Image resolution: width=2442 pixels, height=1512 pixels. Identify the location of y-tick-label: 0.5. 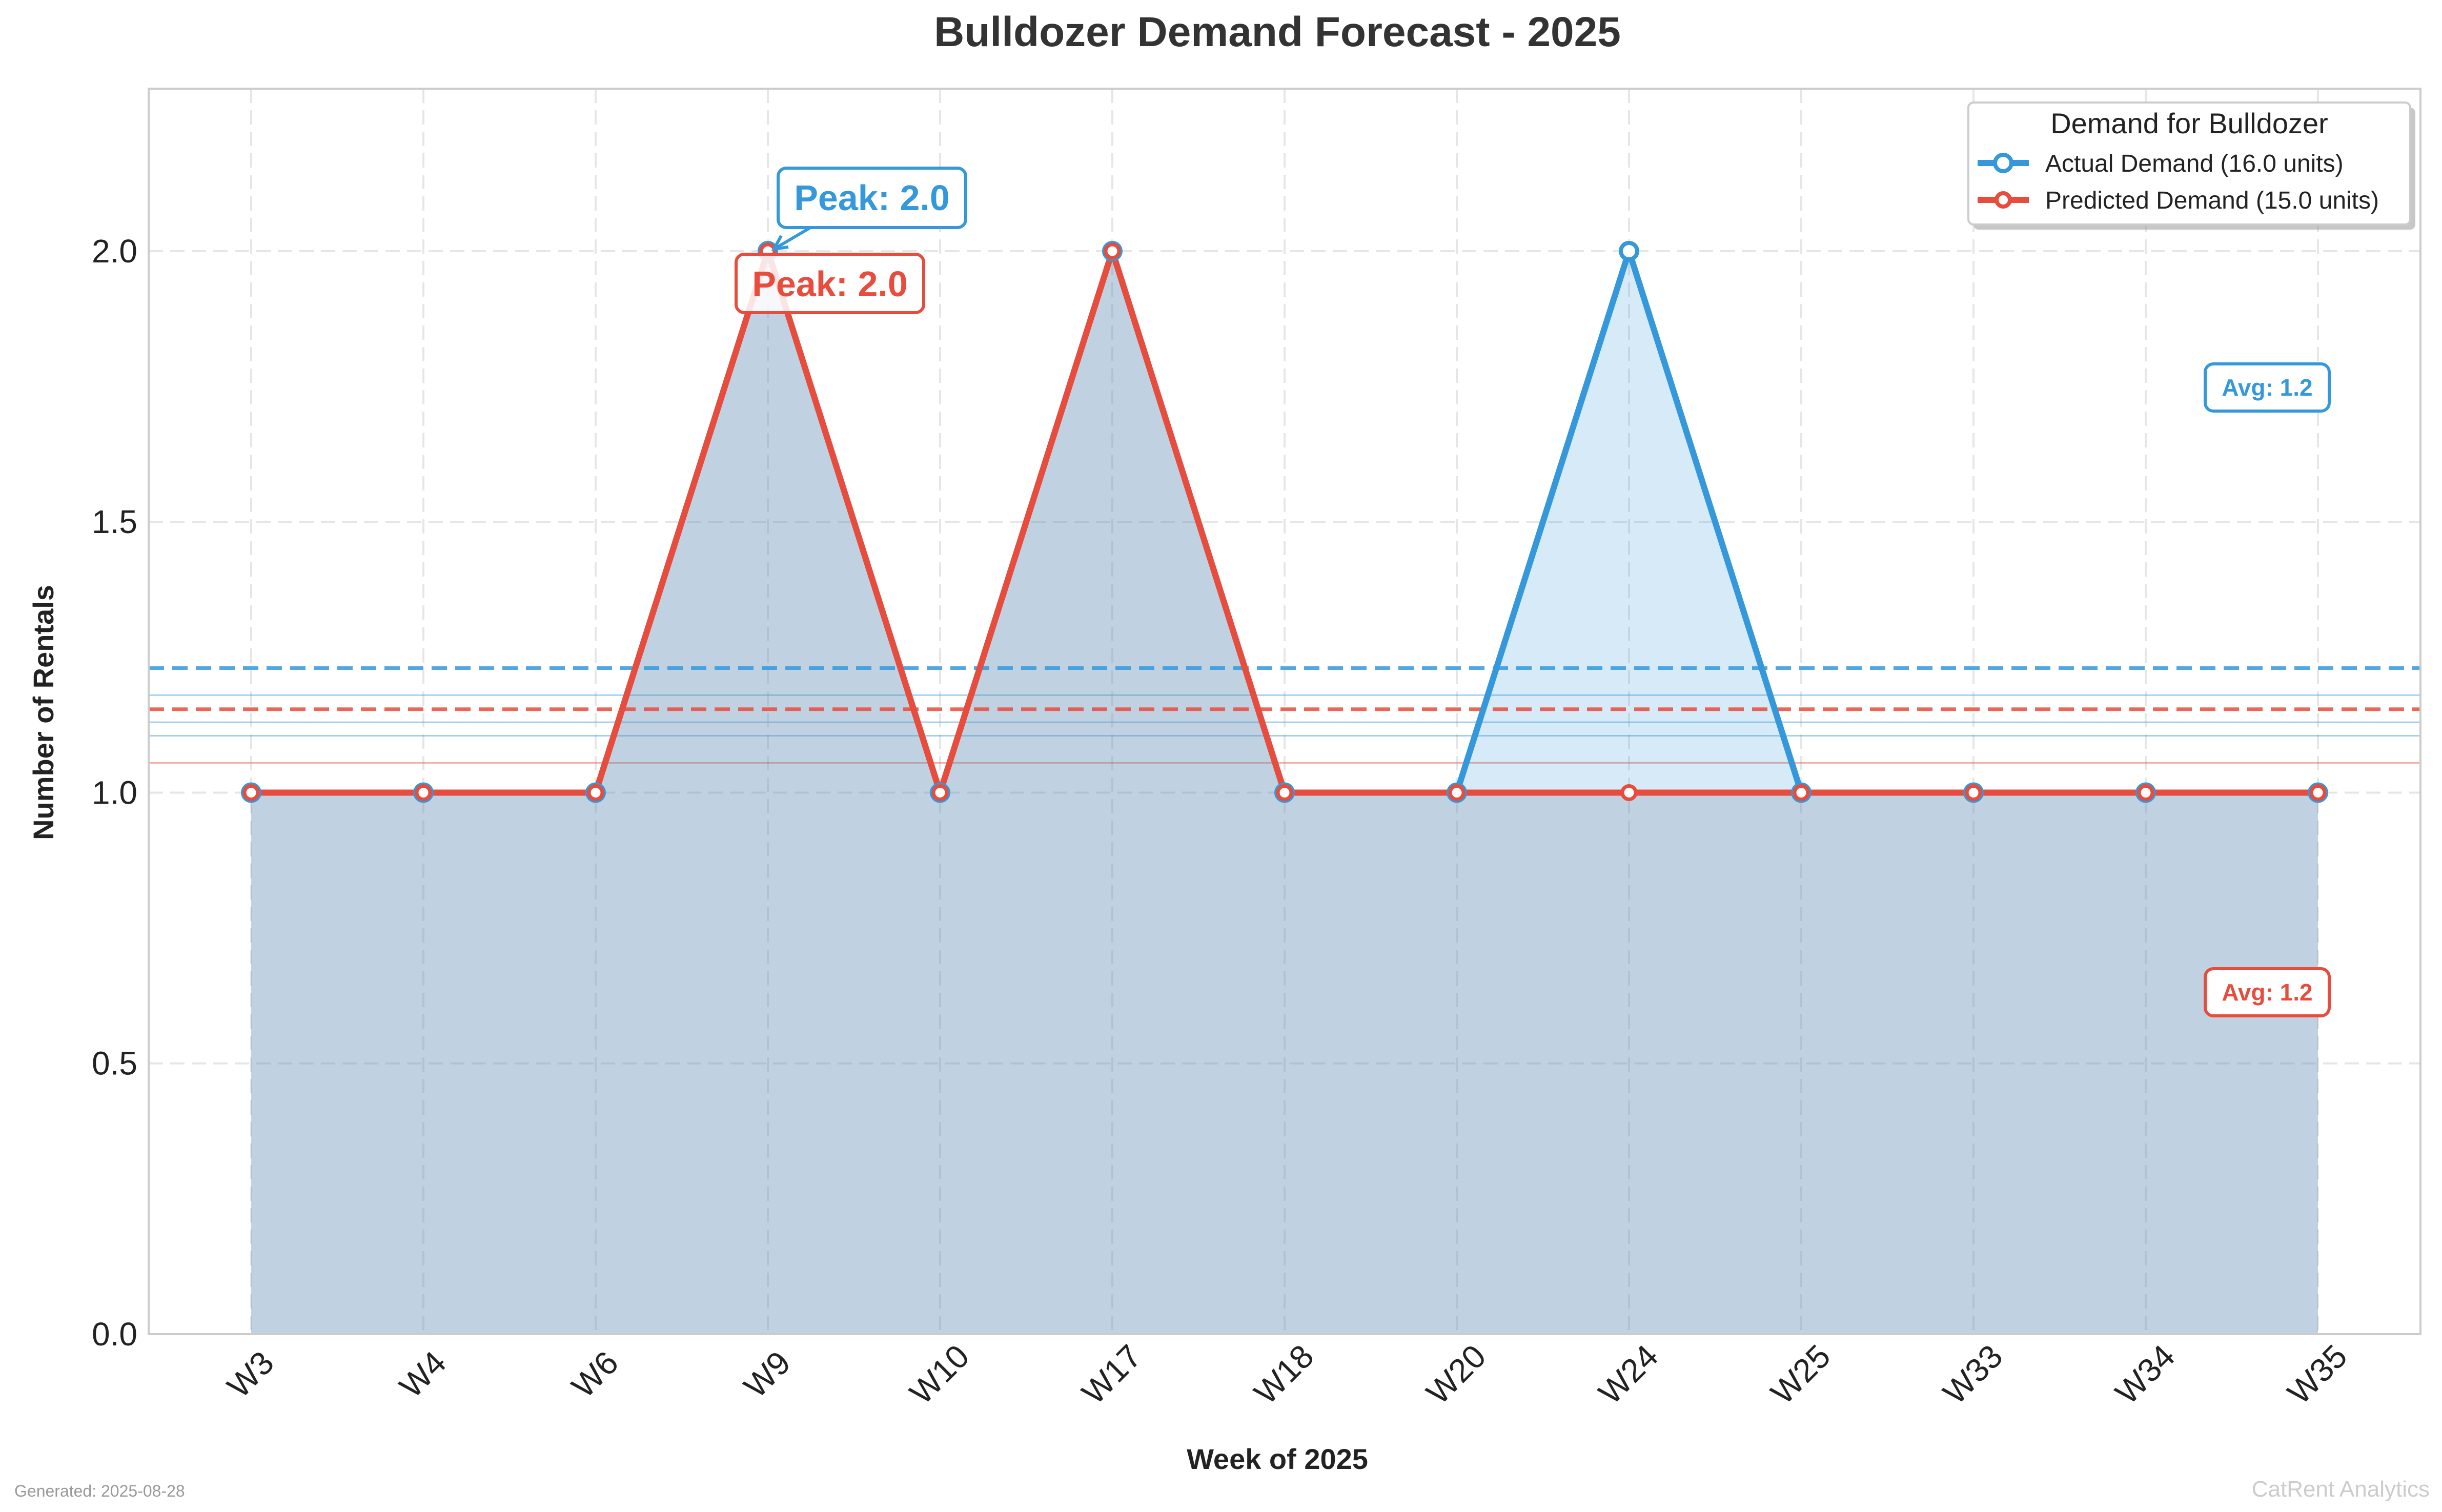
(114, 1064).